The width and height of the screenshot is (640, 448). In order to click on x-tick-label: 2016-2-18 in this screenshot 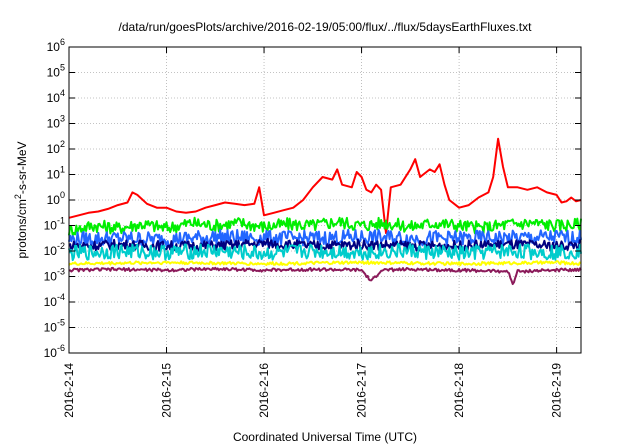, I will do `click(459, 390)`.